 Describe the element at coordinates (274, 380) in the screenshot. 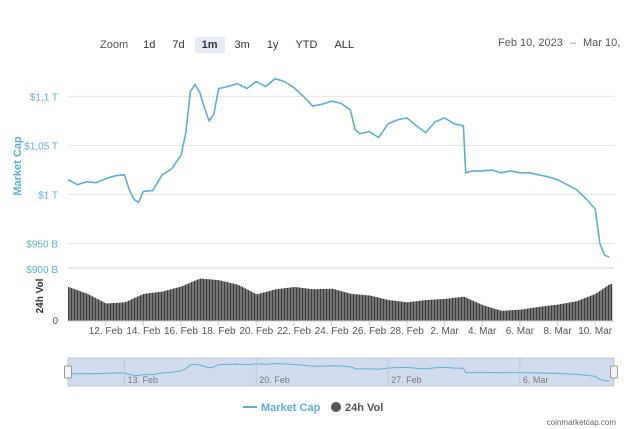

I see `navigator-tick-label: 20. Feb` at that location.